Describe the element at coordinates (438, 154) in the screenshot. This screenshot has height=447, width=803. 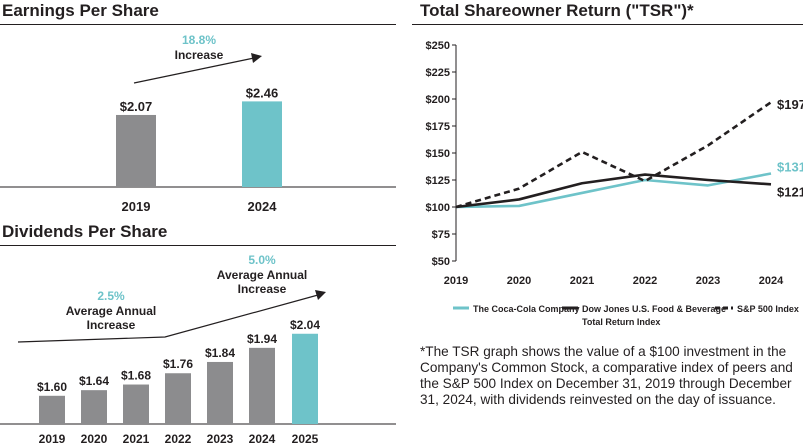
I see `tsr-y-tick-label: $150` at that location.